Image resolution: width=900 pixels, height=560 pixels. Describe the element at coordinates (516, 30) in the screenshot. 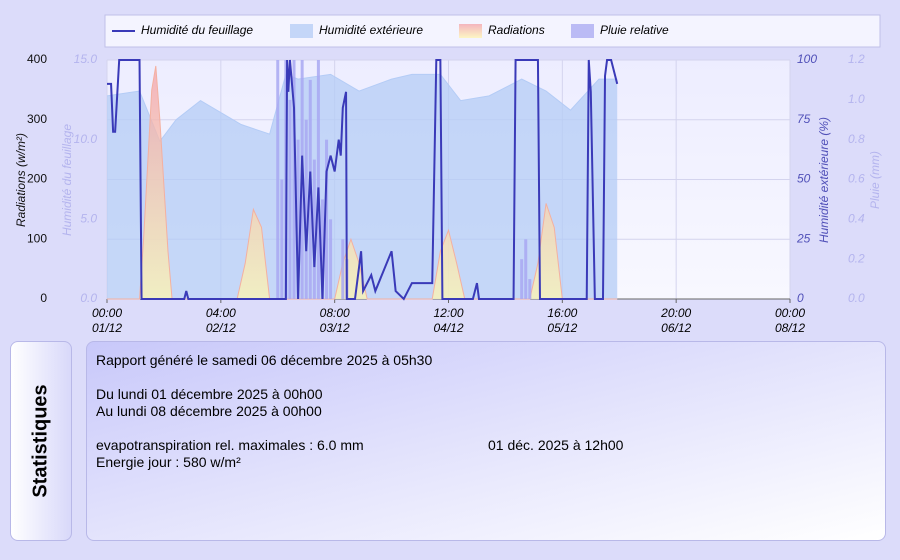

I see `legend-label: Radiations` at that location.